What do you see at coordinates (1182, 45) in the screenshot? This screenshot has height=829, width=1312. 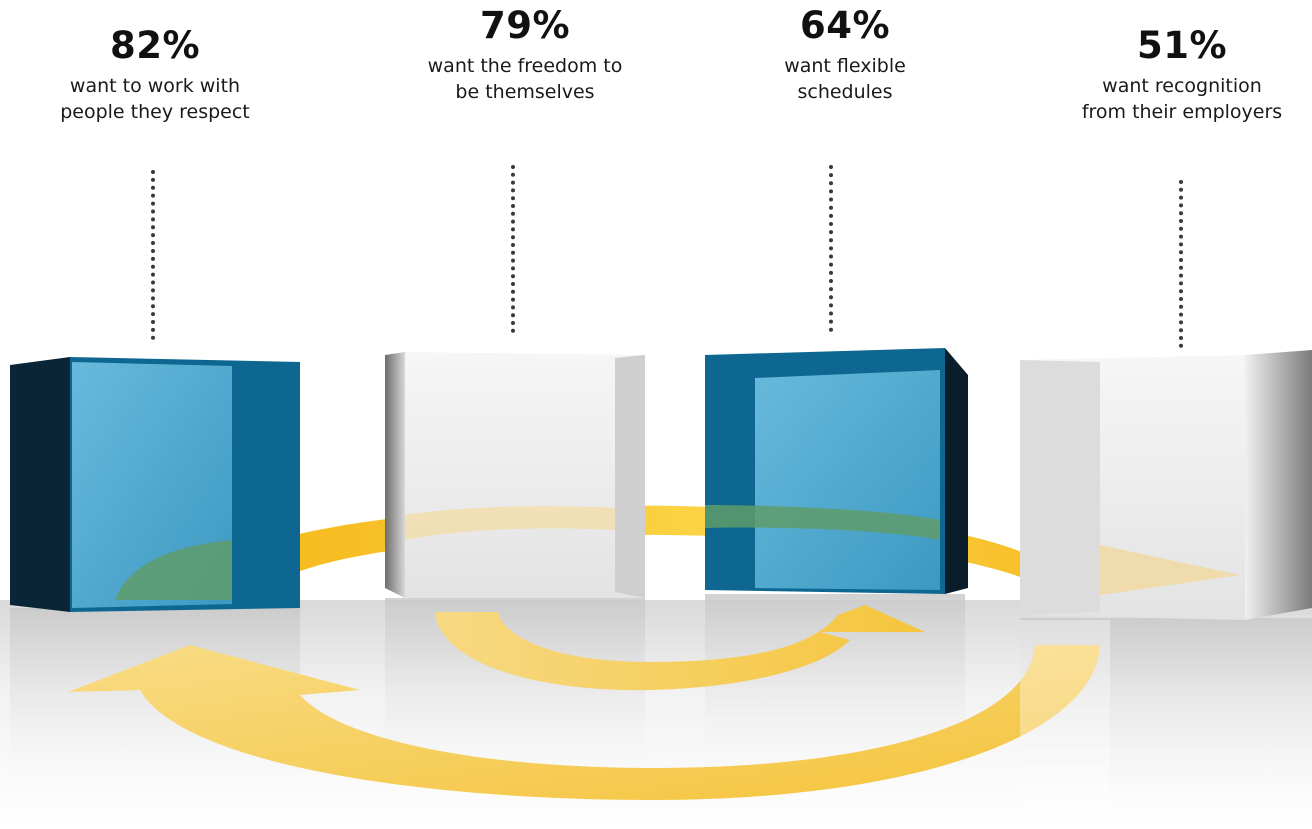 I see `stat-percent: 51%` at bounding box center [1182, 45].